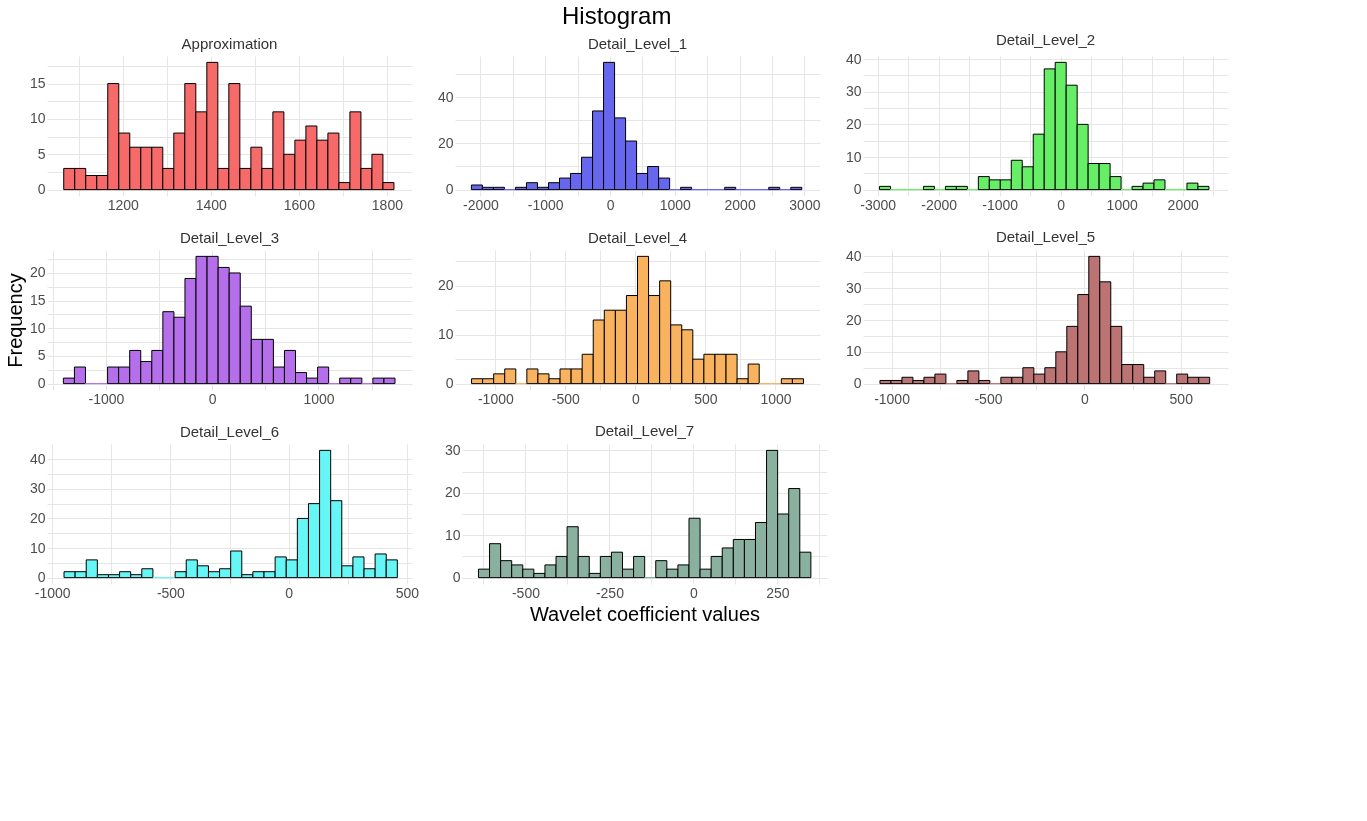 The width and height of the screenshot is (1367, 821). Describe the element at coordinates (1045, 237) in the screenshot. I see `chart-title: Detail_Level_5` at that location.